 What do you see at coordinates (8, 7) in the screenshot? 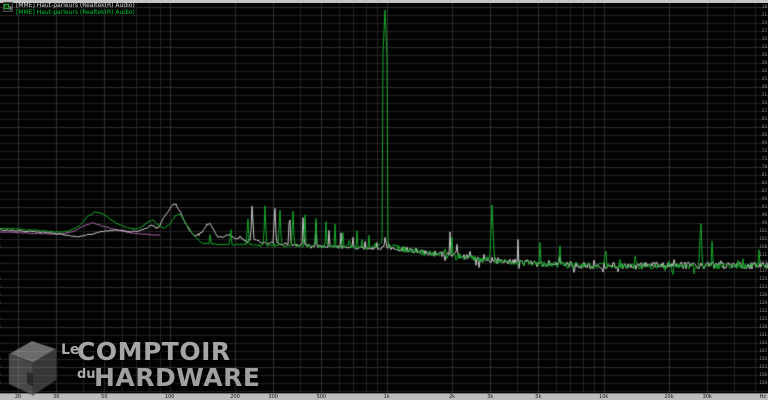
I see `app-icon` at bounding box center [8, 7].